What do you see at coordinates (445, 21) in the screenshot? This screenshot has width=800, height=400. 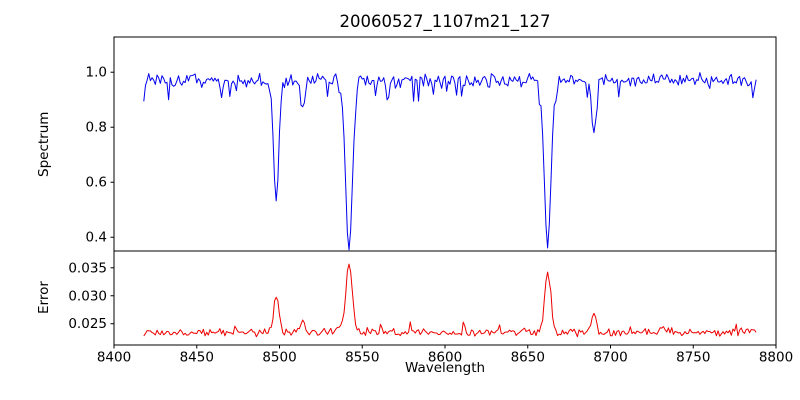 I see `chart-title: 20060527_1107m21_127` at bounding box center [445, 21].